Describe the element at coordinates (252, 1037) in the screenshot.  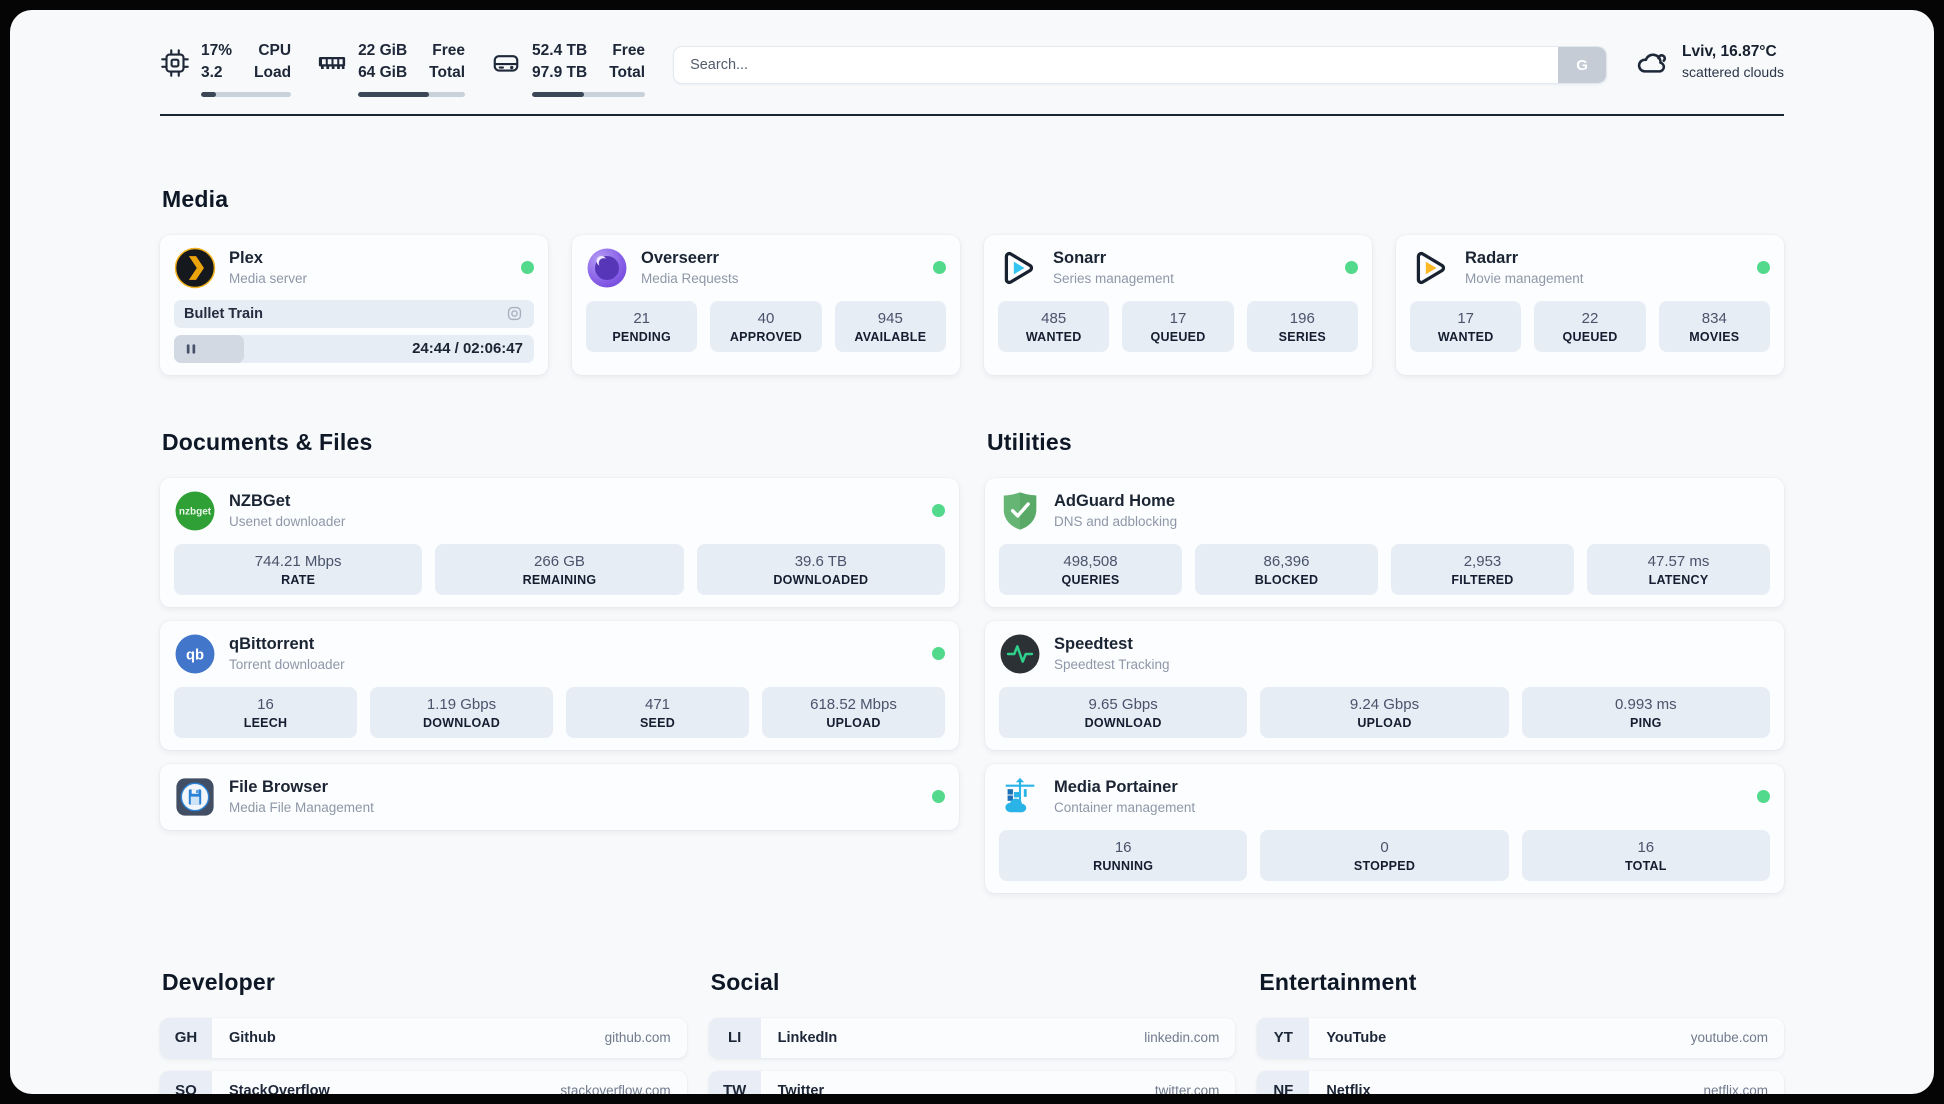
I see `bookmark-name: Github` at that location.